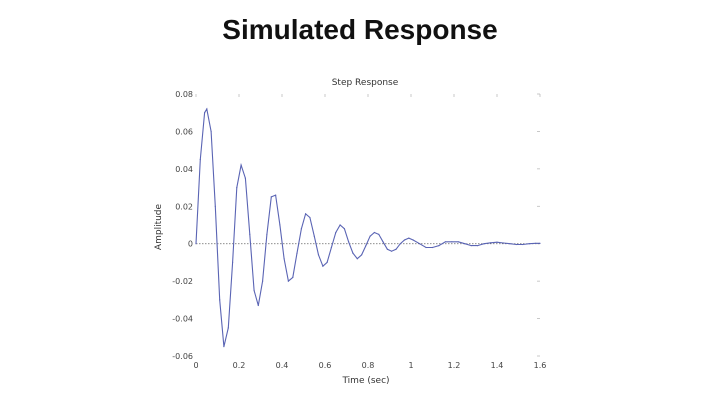 This screenshot has height=405, width=720. Describe the element at coordinates (325, 365) in the screenshot. I see `x-tick-label: 0.6` at that location.